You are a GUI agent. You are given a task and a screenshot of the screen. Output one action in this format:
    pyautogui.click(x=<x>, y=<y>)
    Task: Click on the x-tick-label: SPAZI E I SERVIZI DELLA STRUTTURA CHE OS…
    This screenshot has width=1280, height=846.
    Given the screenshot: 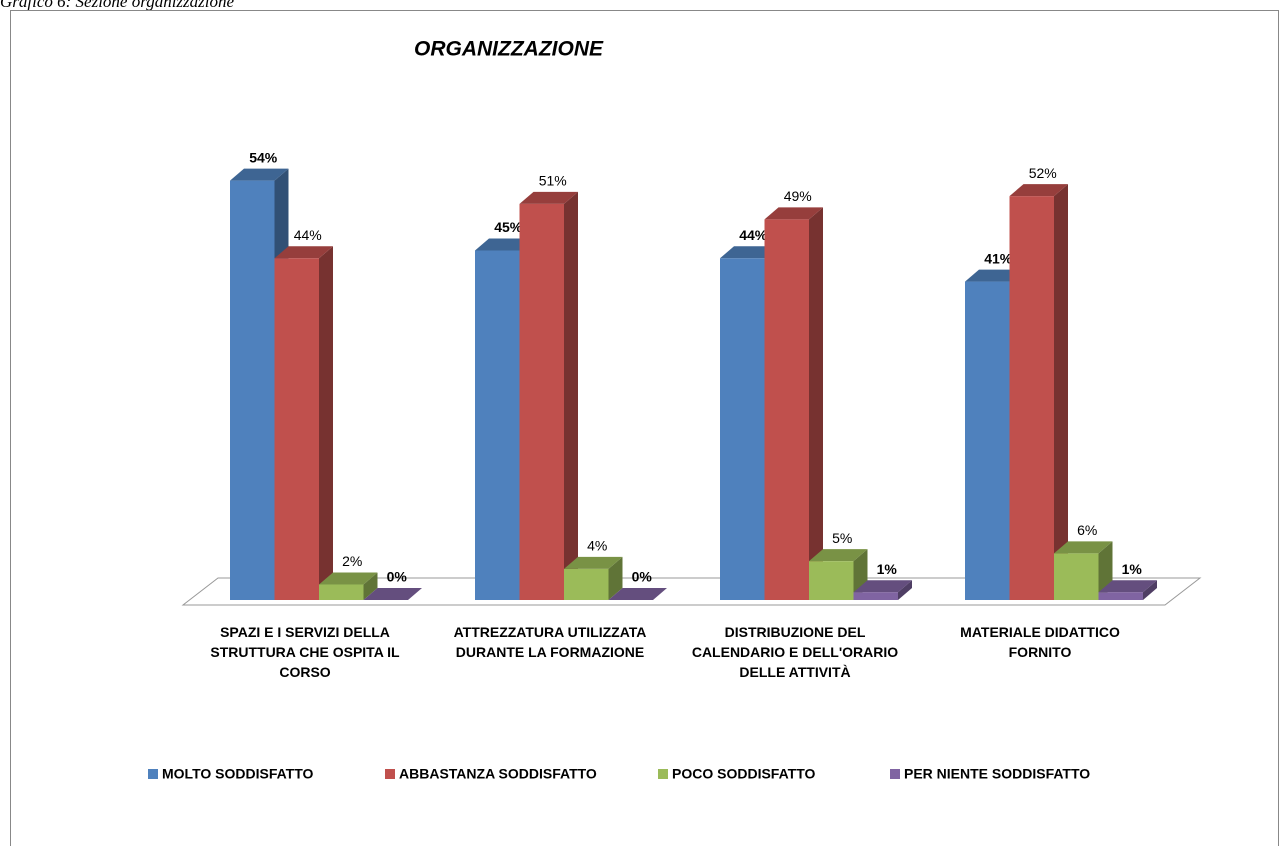 What is the action you would take?
    pyautogui.click(x=305, y=652)
    